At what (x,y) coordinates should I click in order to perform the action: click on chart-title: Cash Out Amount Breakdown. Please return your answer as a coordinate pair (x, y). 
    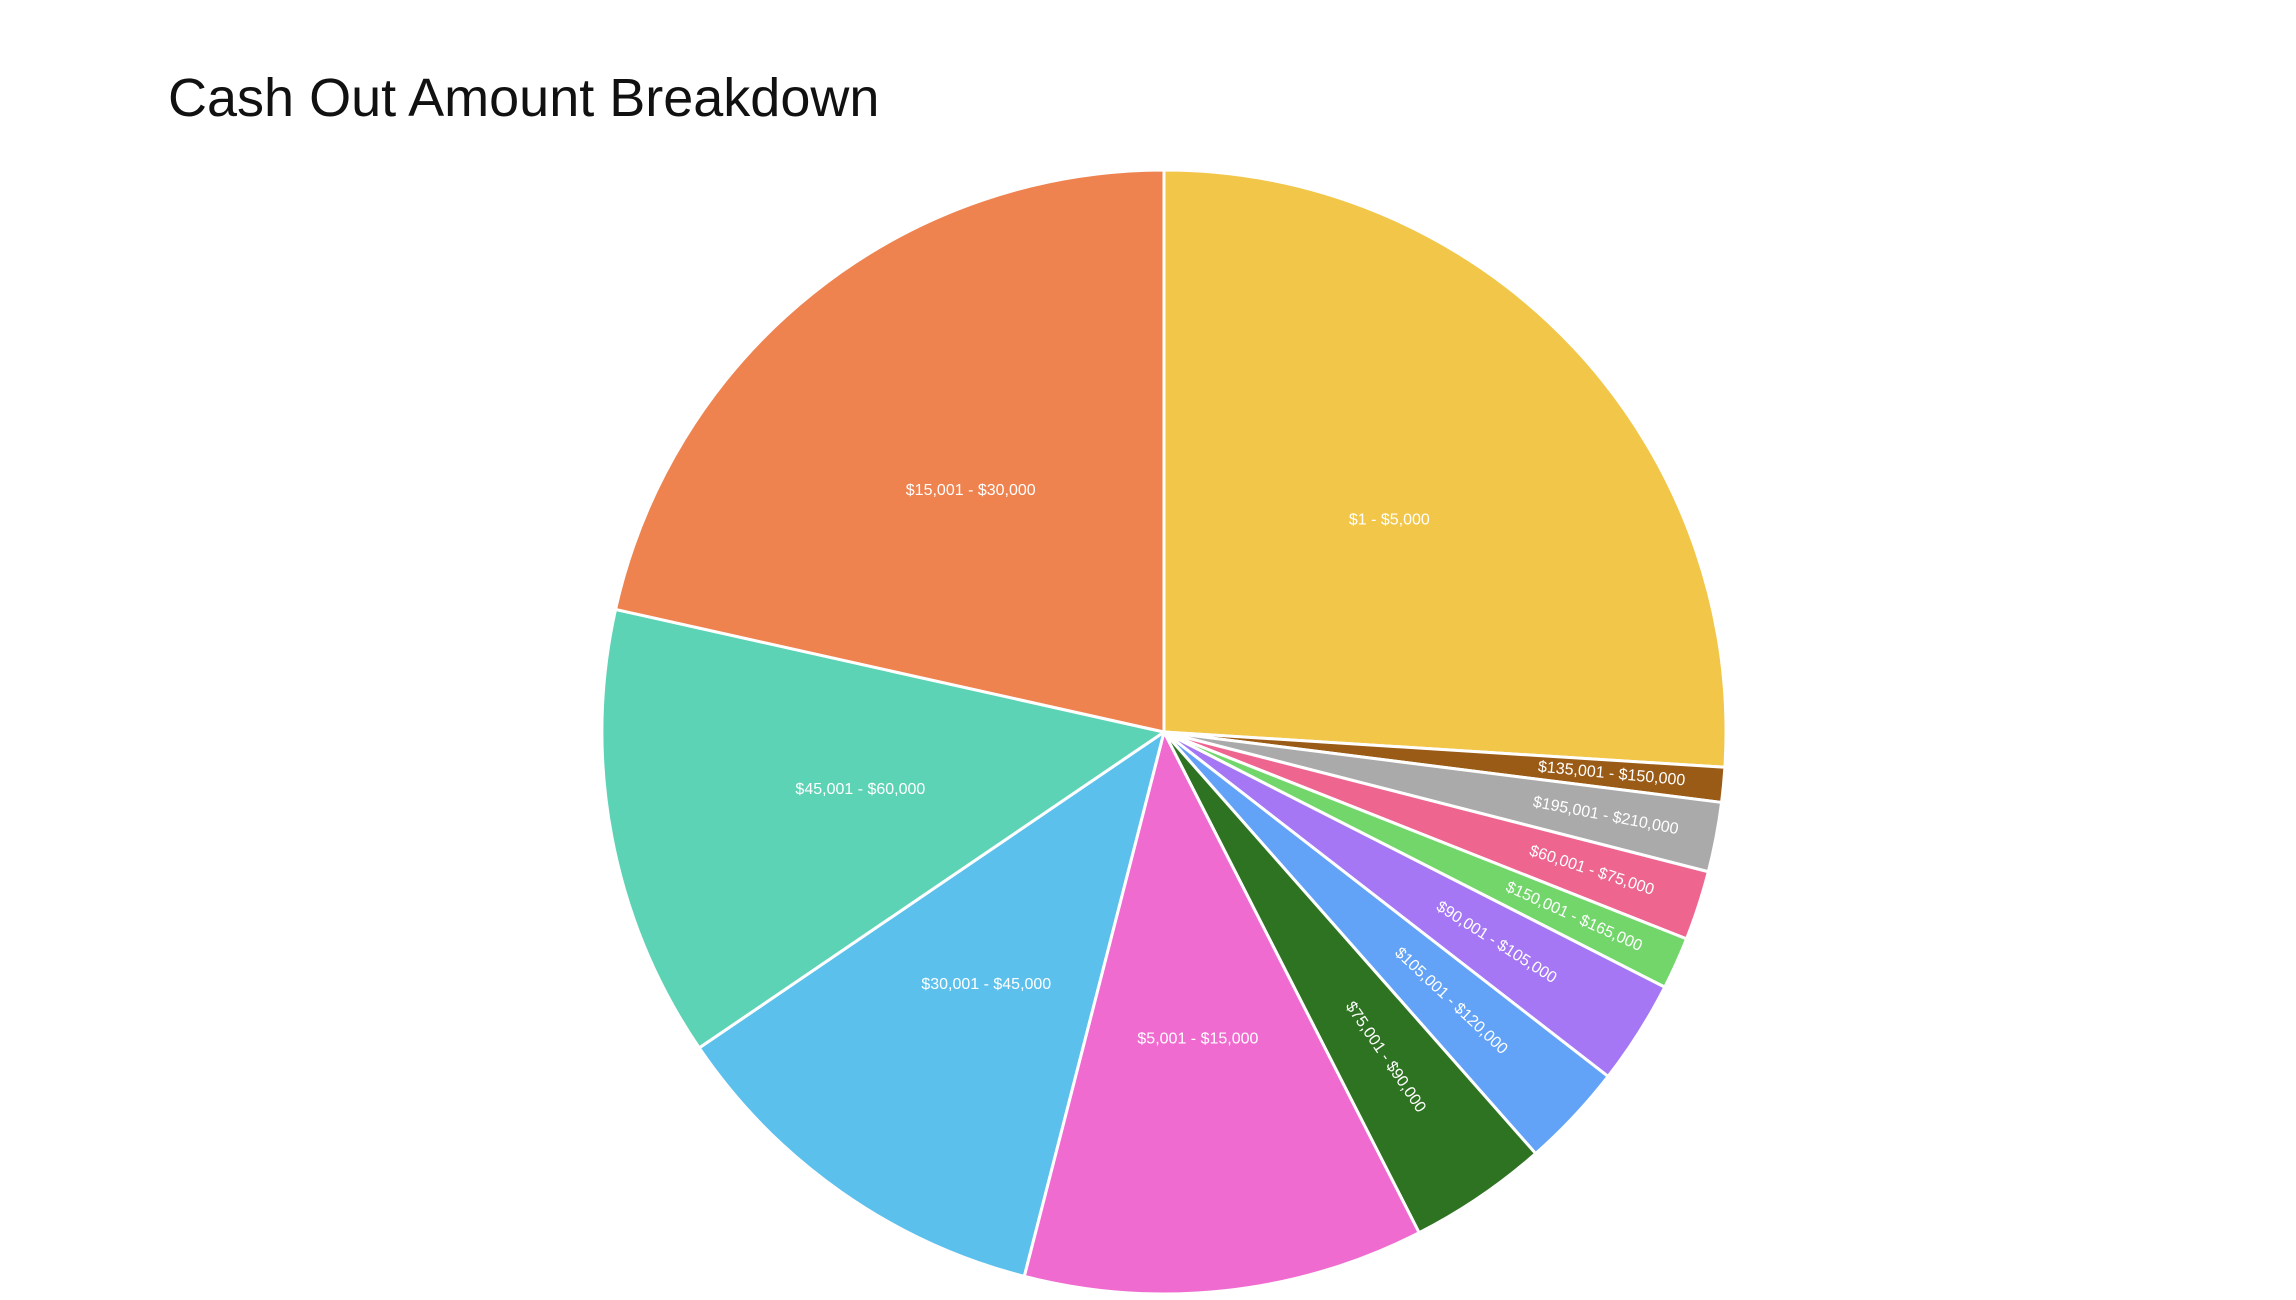
    Looking at the image, I should click on (524, 98).